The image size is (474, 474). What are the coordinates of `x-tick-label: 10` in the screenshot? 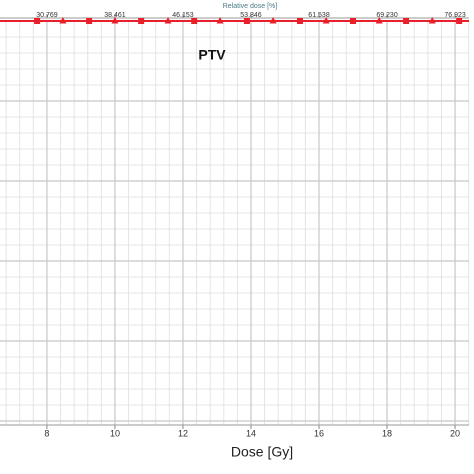 It's located at (115, 433).